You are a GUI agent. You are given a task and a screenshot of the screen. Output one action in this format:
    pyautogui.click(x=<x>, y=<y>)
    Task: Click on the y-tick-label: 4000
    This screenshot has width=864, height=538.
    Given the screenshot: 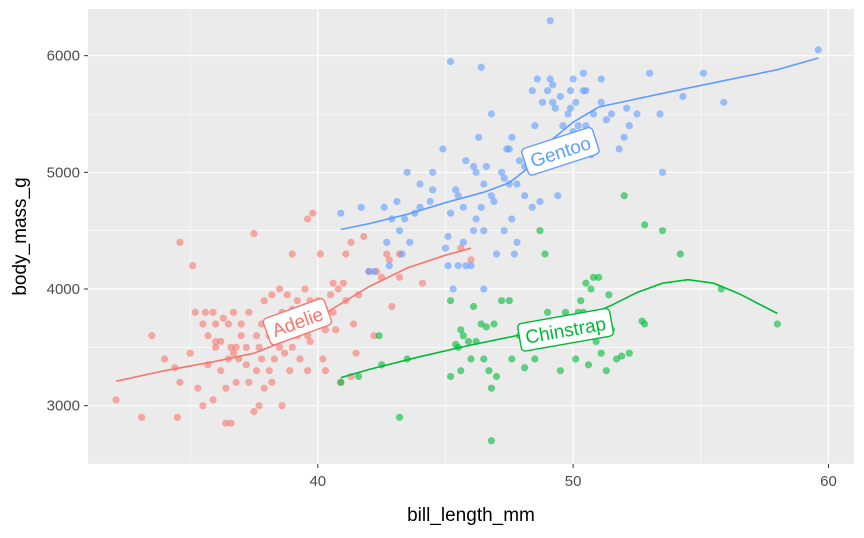 What is the action you would take?
    pyautogui.click(x=63, y=289)
    